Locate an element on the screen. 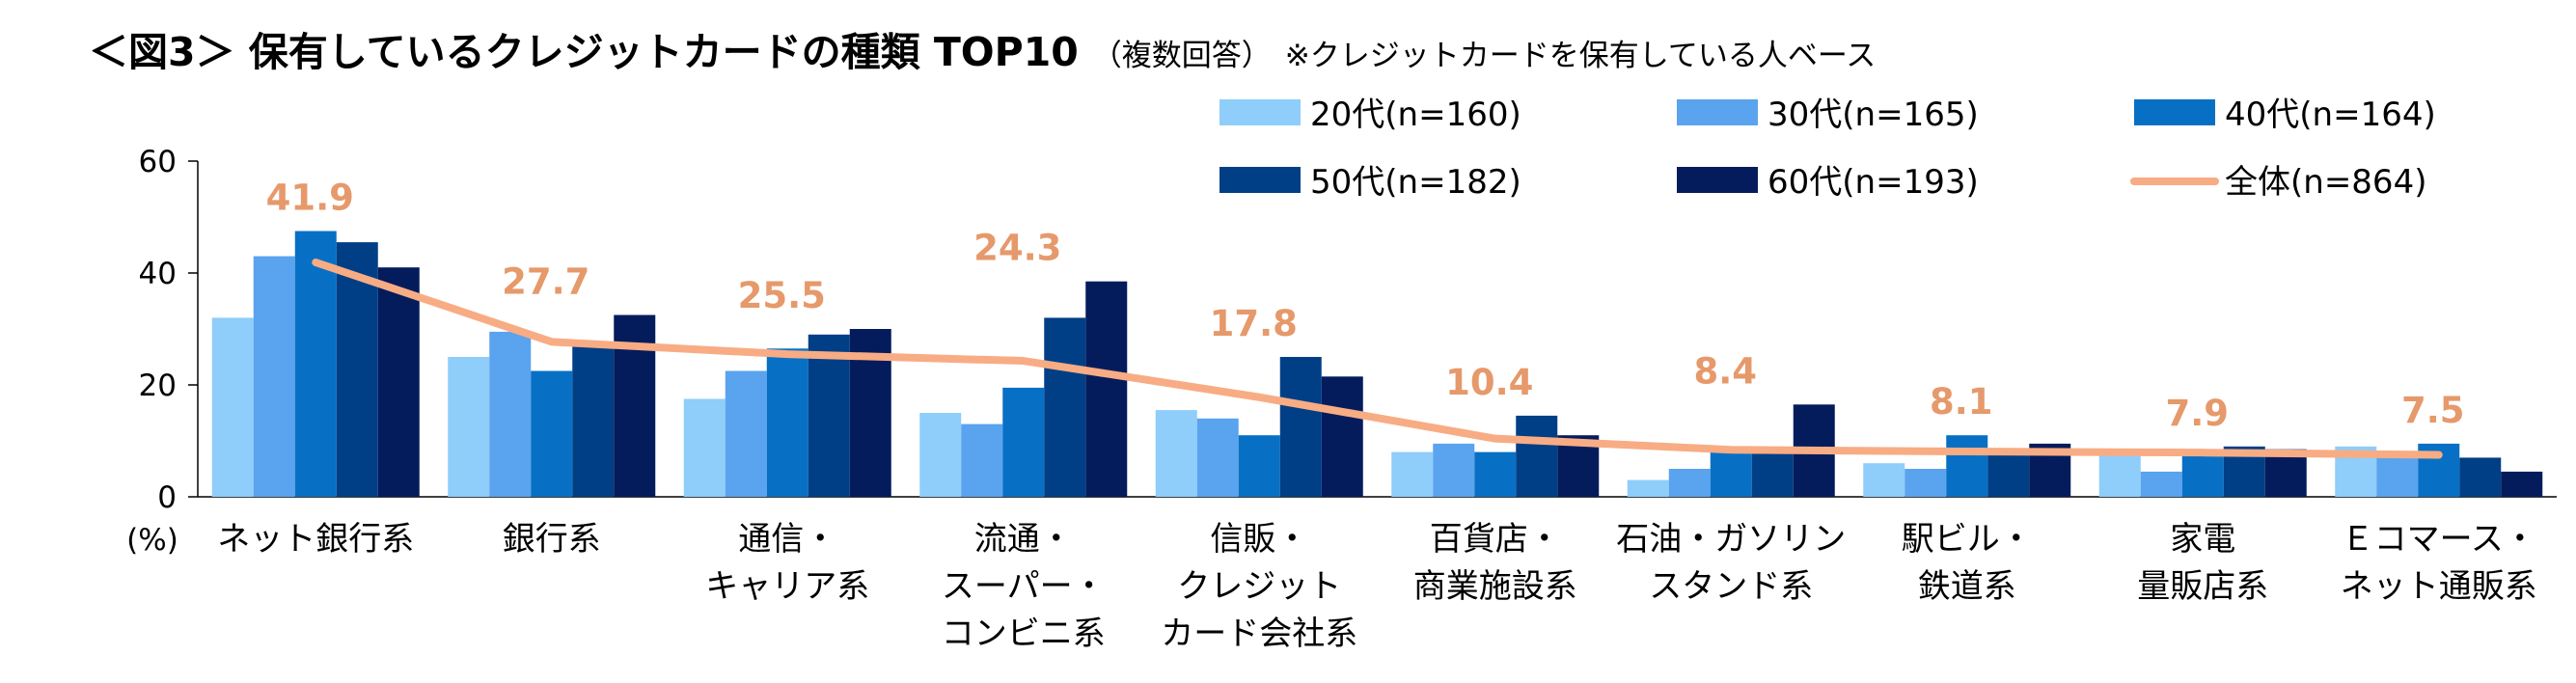  total-data-label: 7.9 is located at coordinates (2197, 413).